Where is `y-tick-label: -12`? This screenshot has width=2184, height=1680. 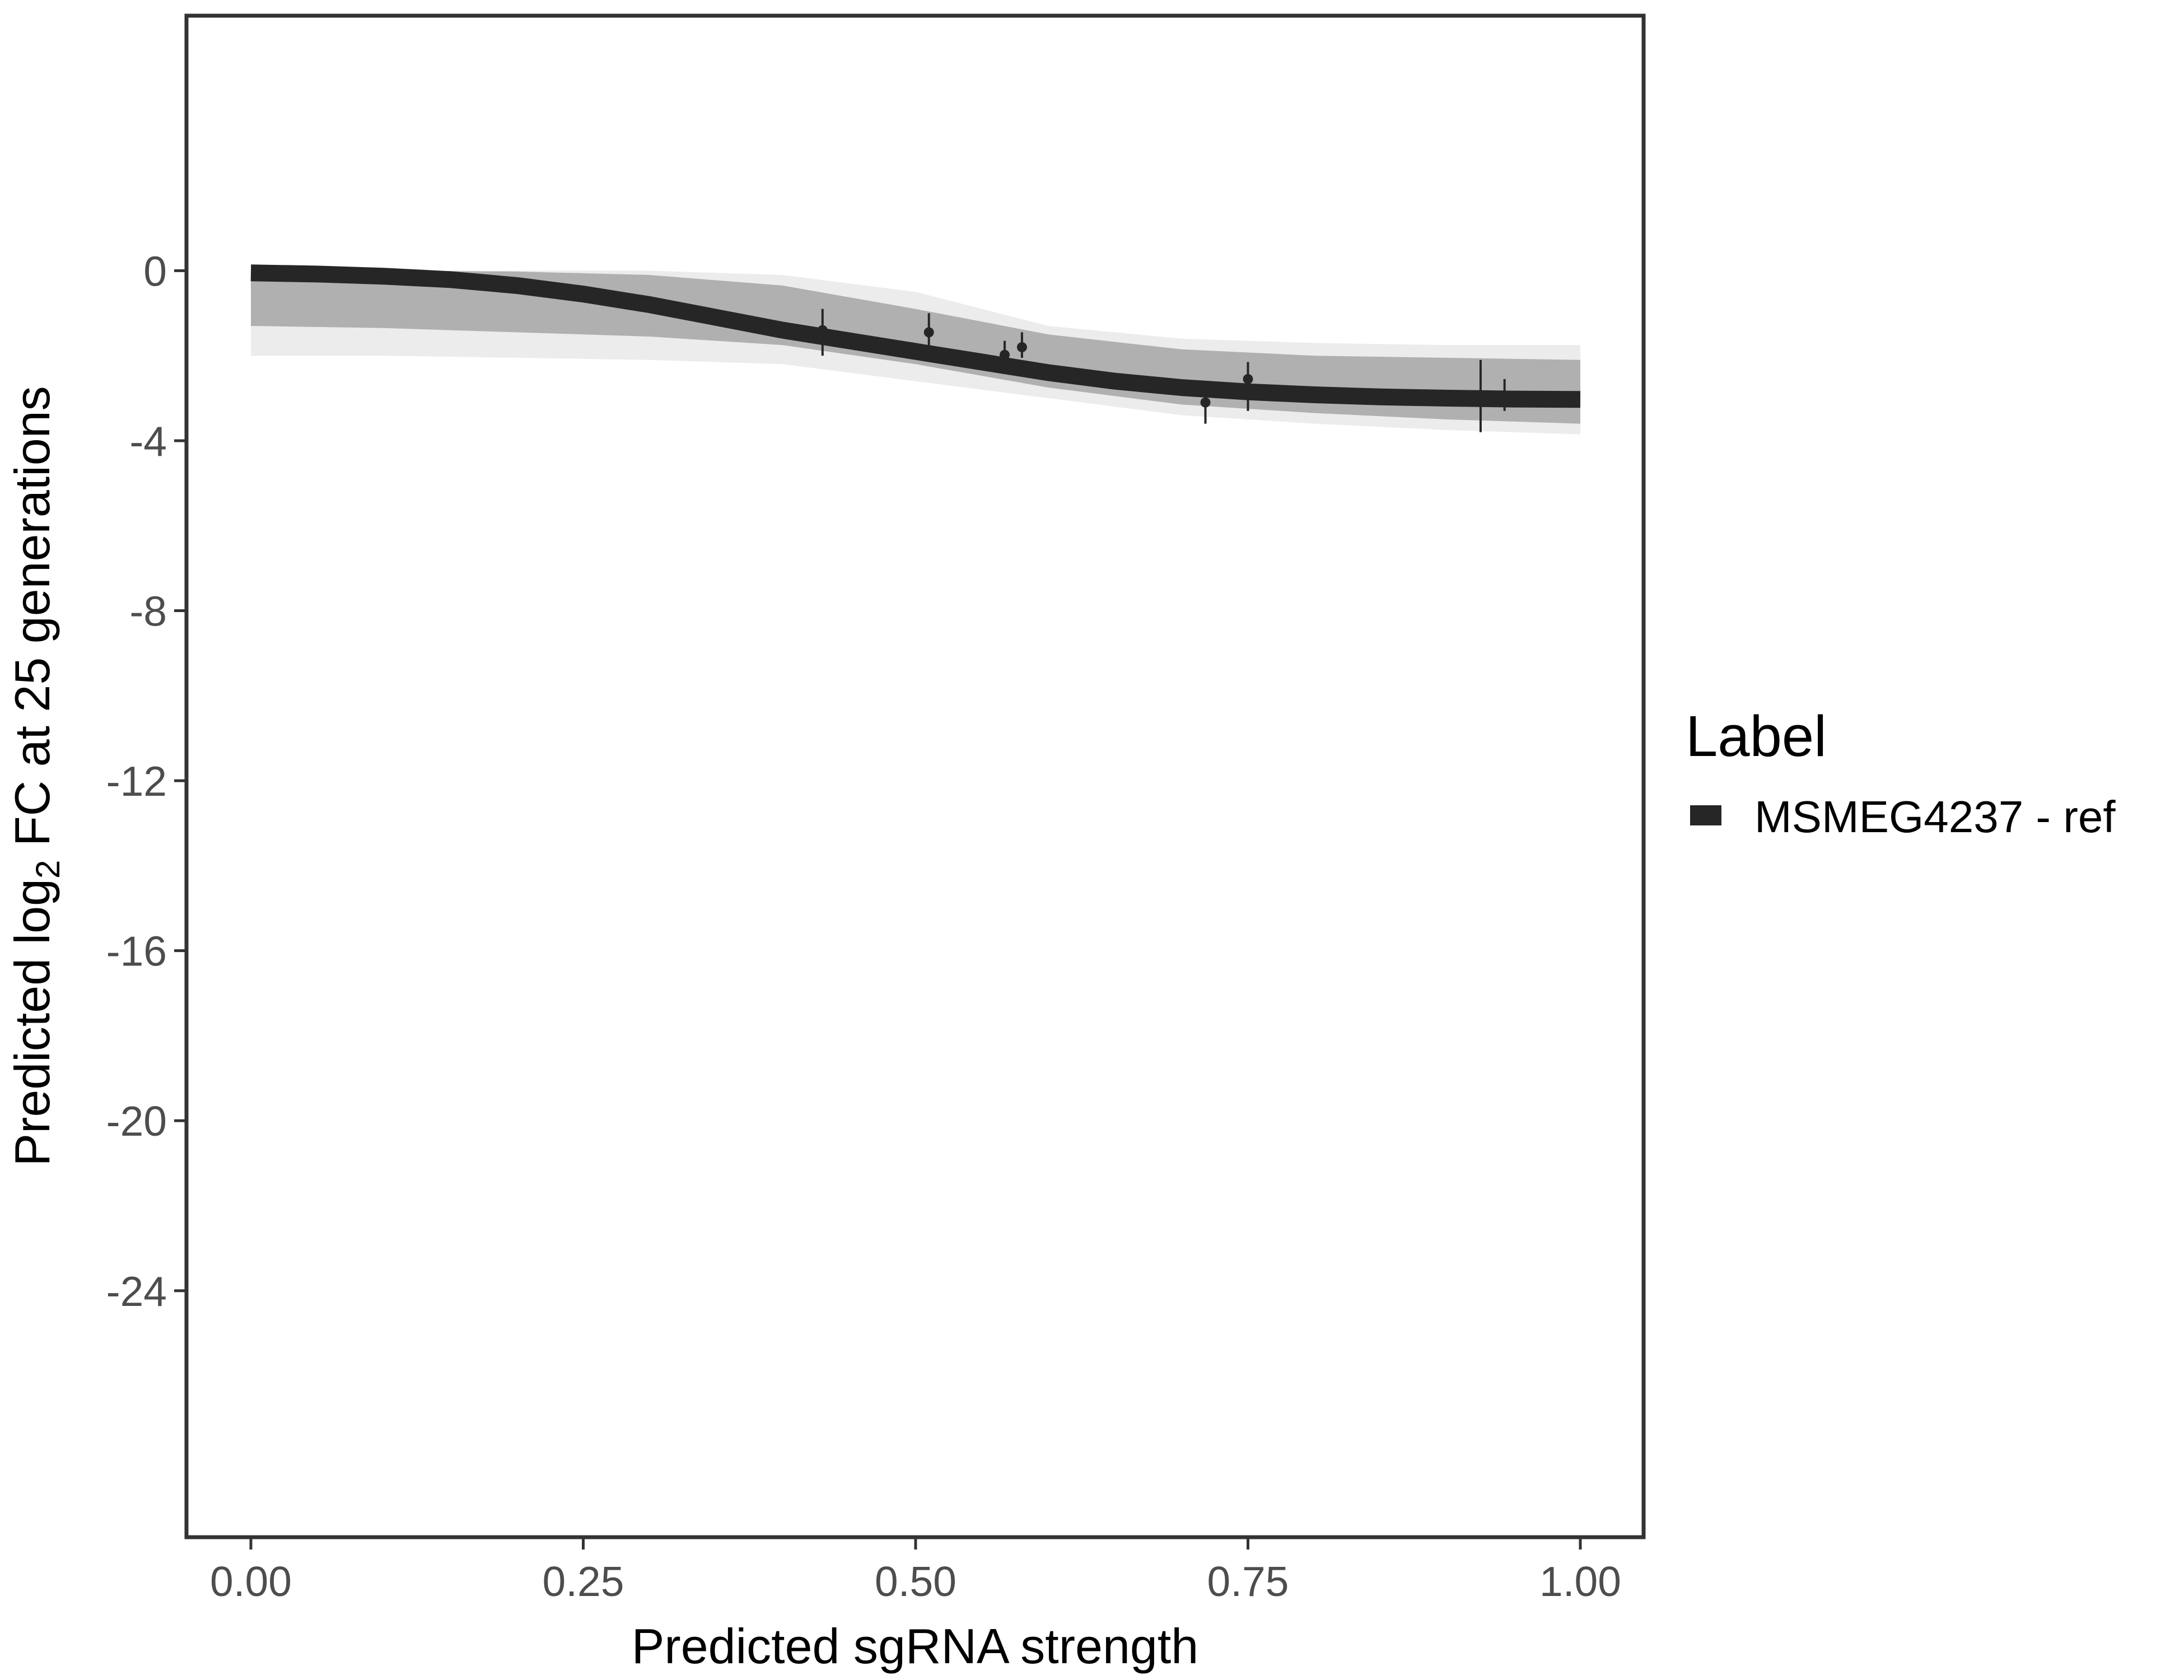 y-tick-label: -12 is located at coordinates (136, 782).